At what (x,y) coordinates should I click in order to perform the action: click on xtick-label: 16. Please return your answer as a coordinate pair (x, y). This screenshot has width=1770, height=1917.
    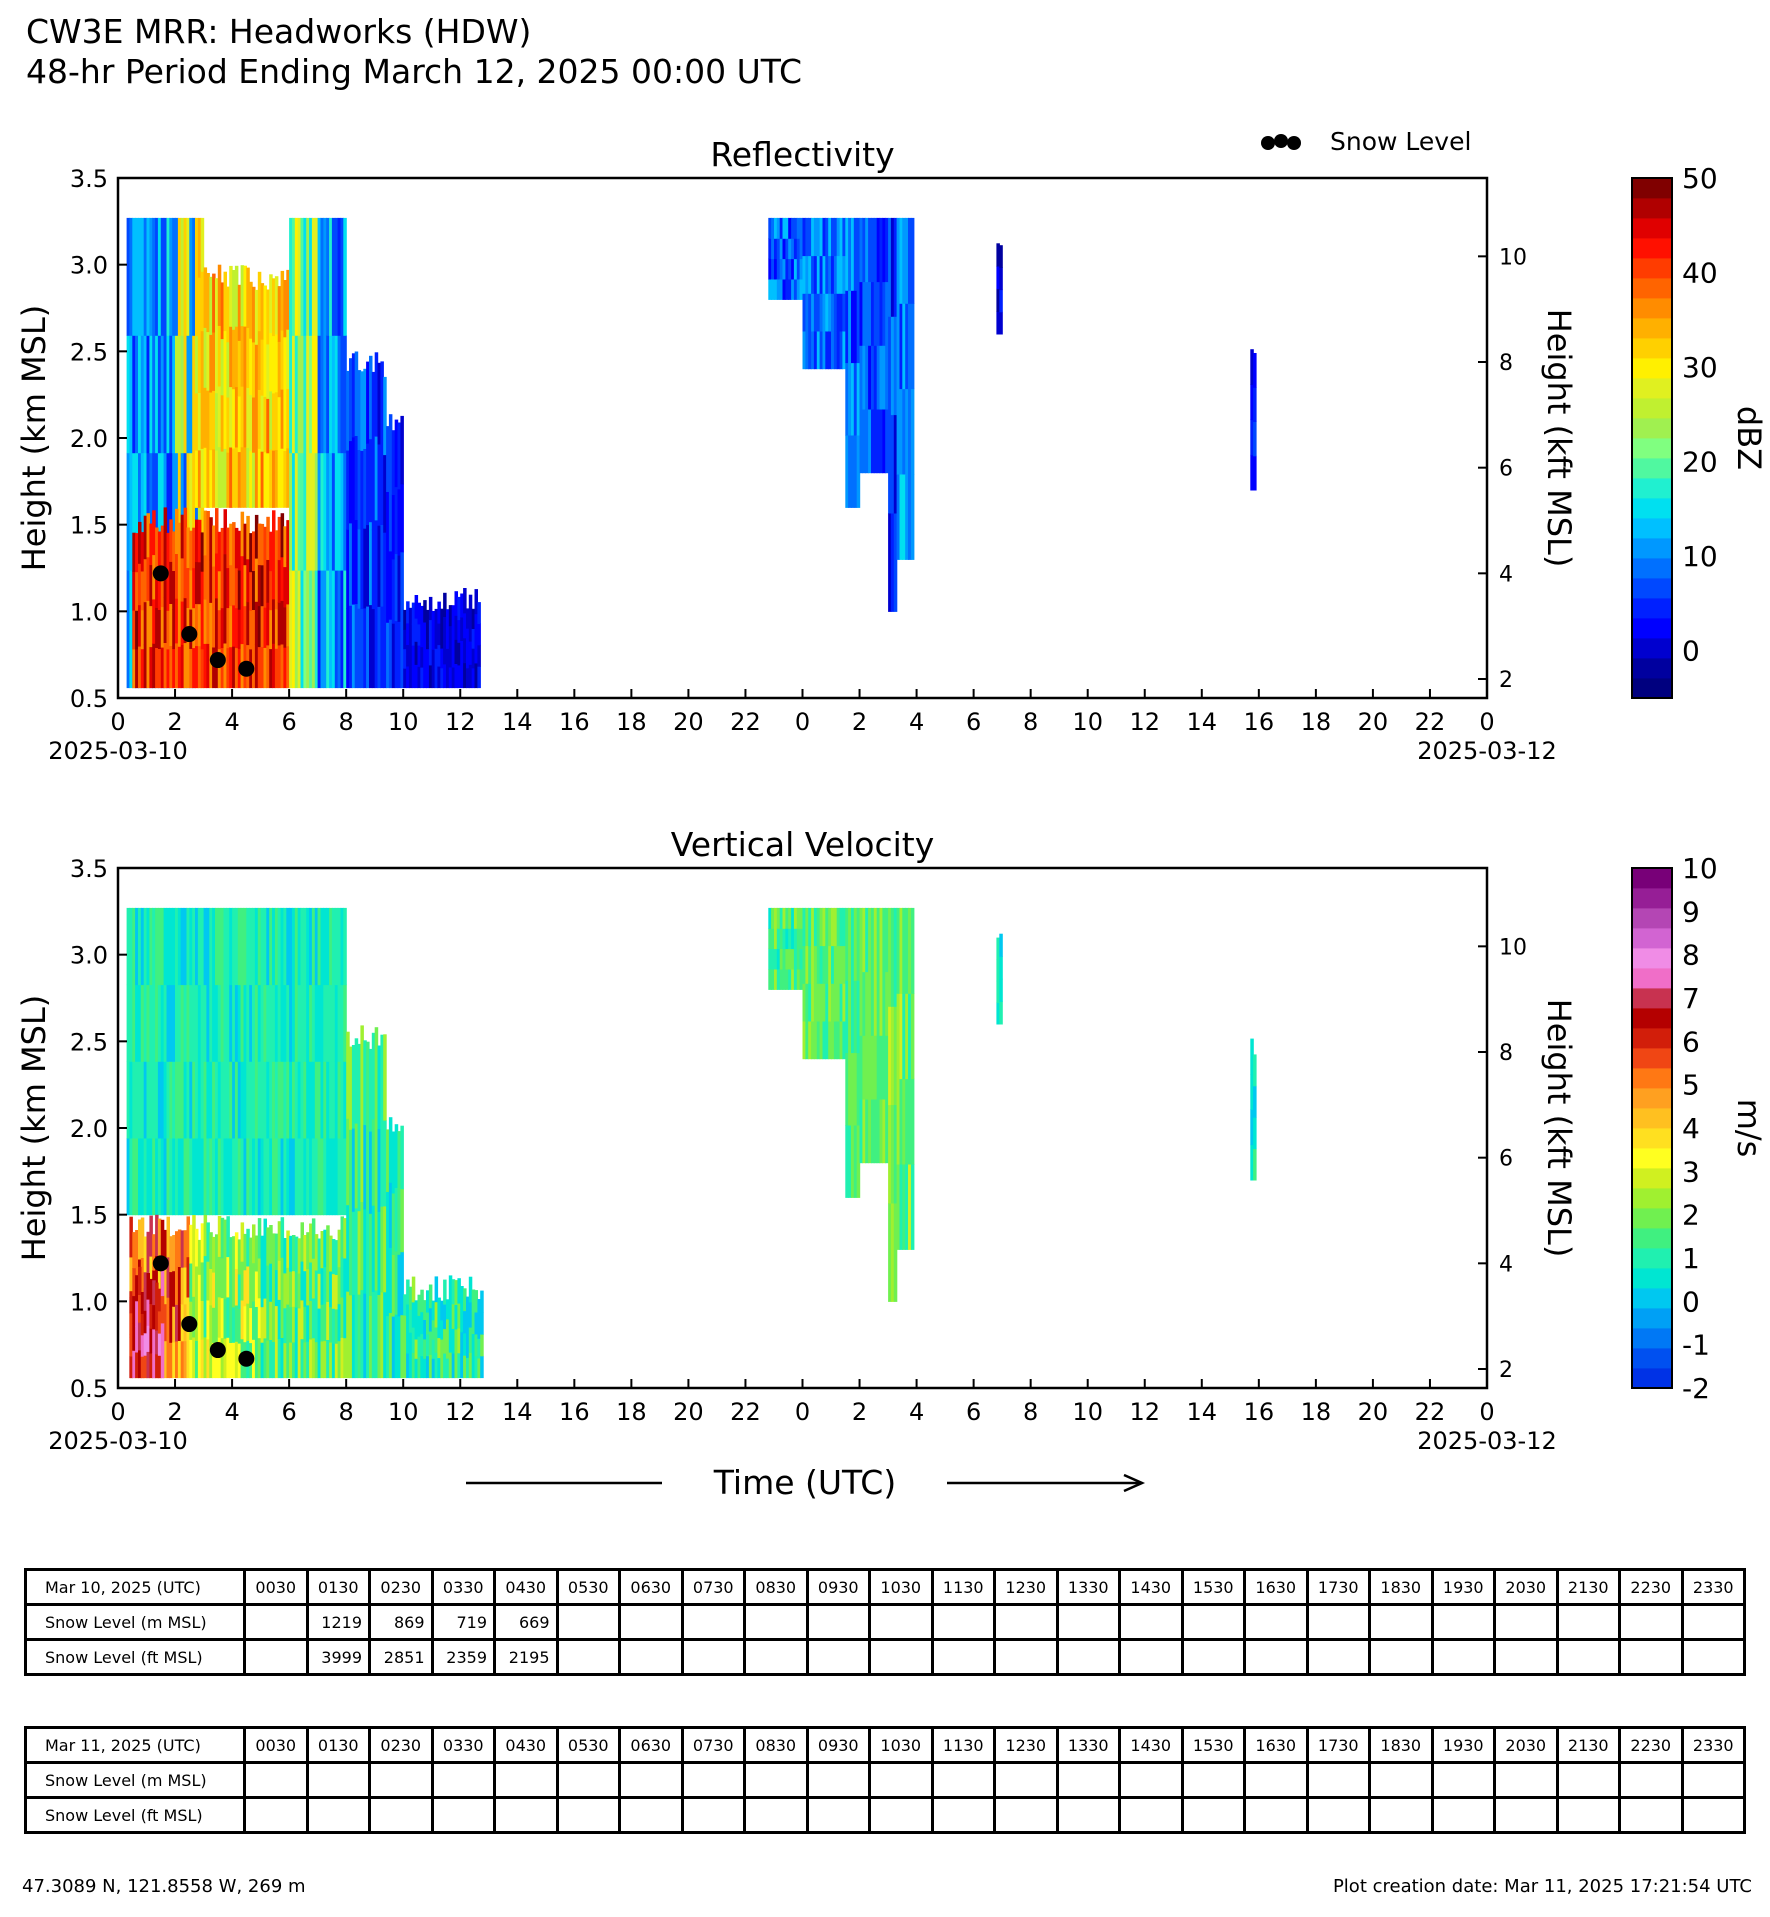
    Looking at the image, I should click on (574, 722).